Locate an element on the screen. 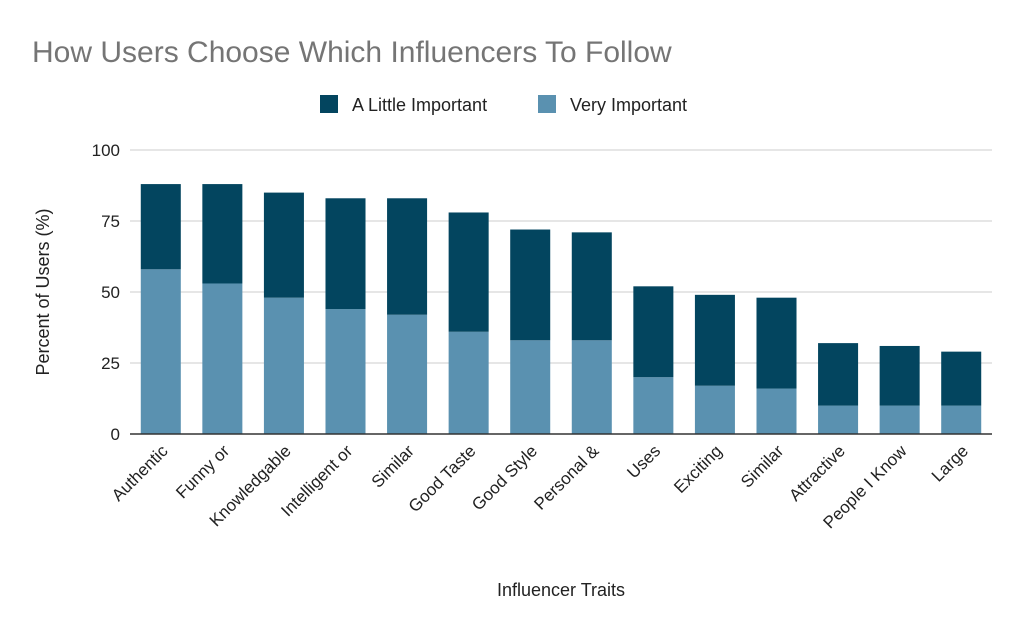 The height and width of the screenshot is (633, 1024). x-tick-label: Large is located at coordinates (950, 463).